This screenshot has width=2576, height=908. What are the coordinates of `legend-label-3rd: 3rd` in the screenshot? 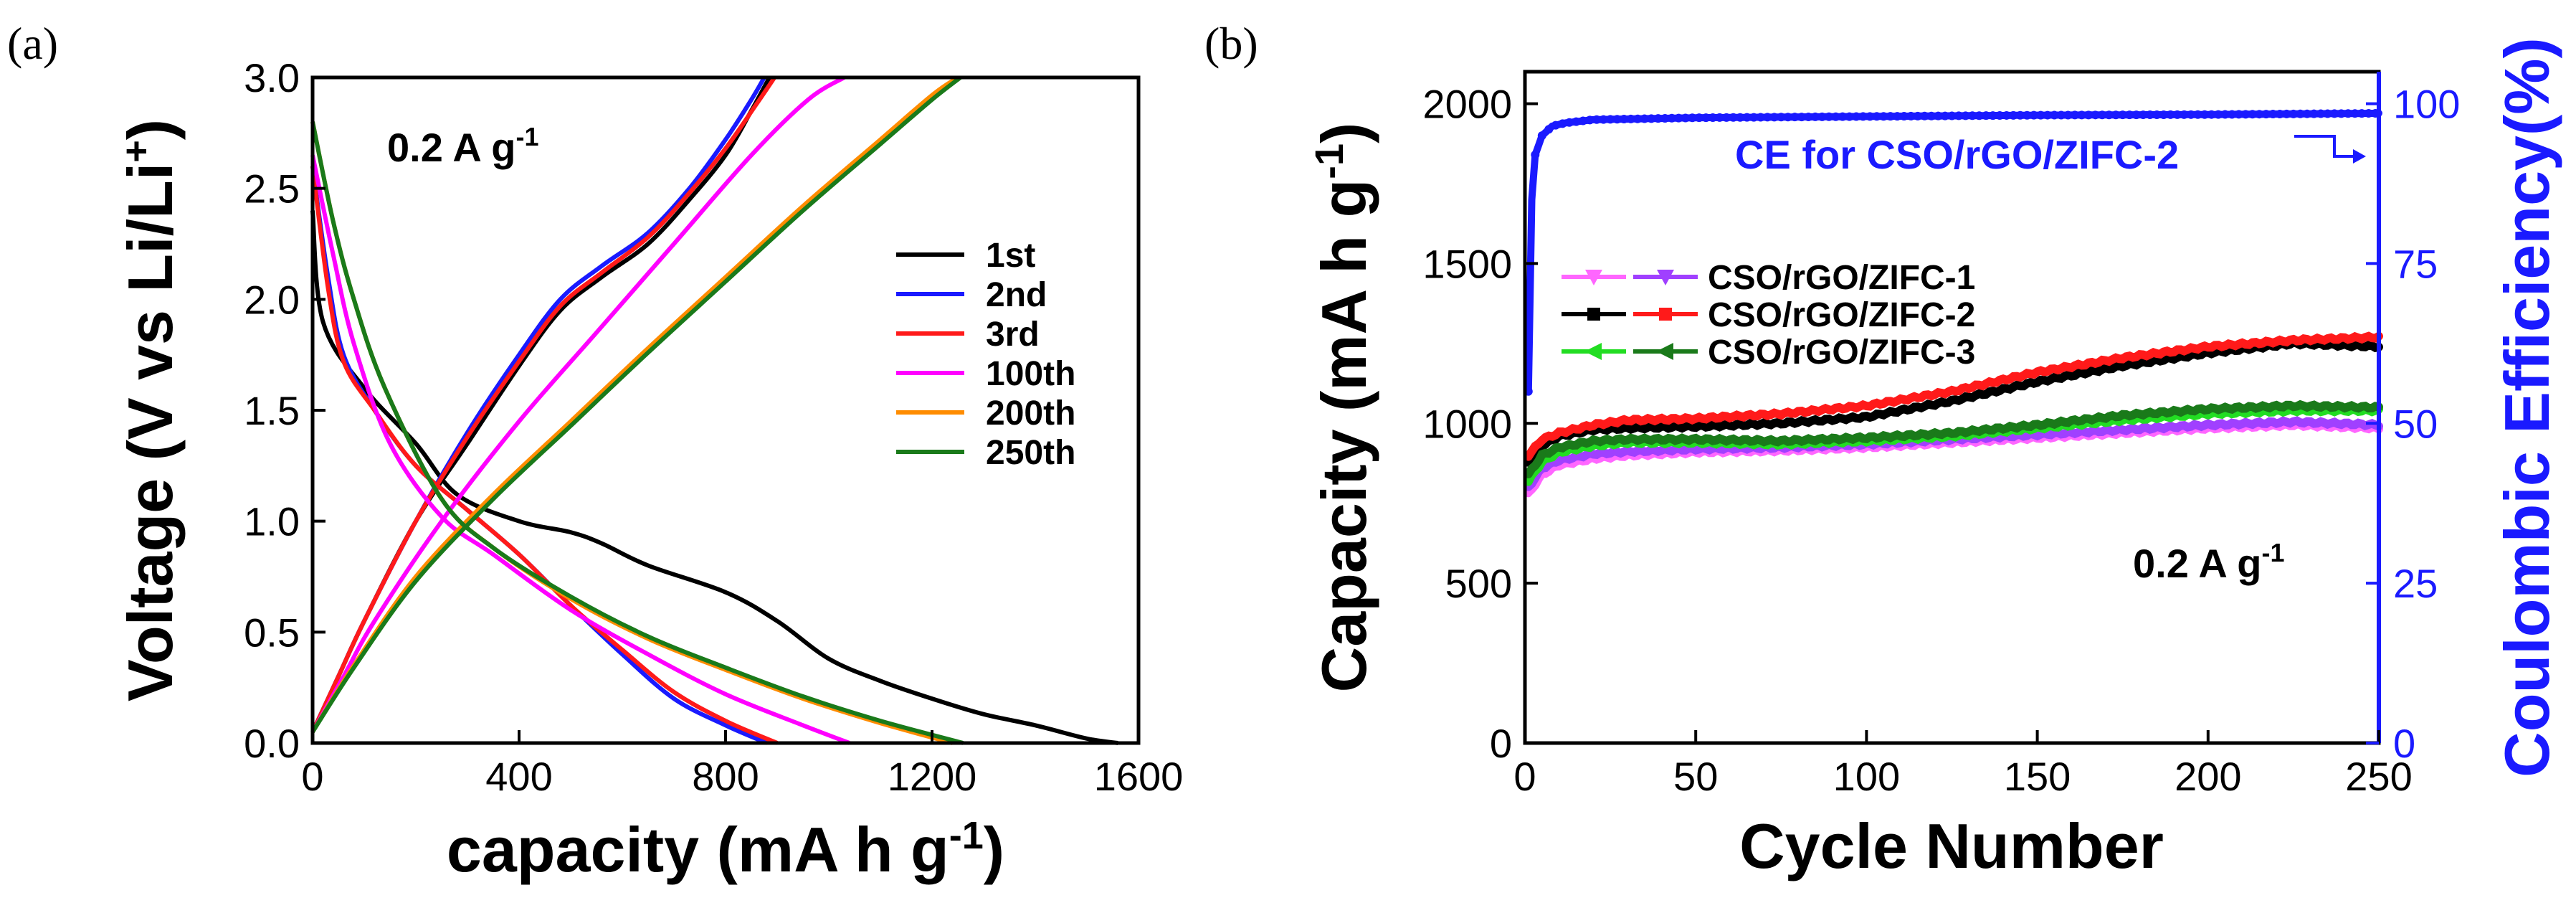 It's located at (1013, 335).